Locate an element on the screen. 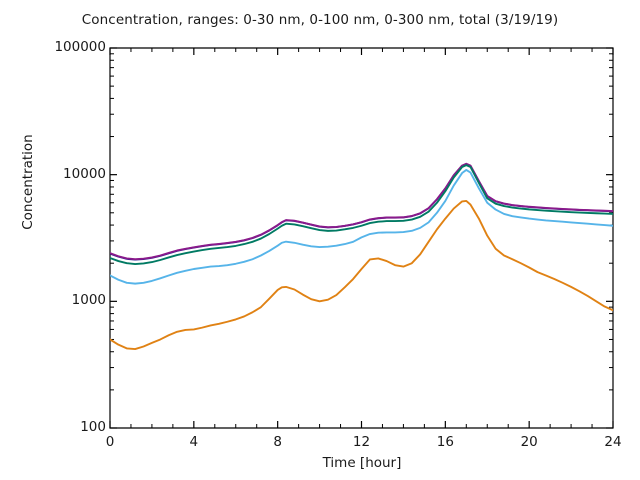  y-tick-label: 1000 is located at coordinates (88, 300).